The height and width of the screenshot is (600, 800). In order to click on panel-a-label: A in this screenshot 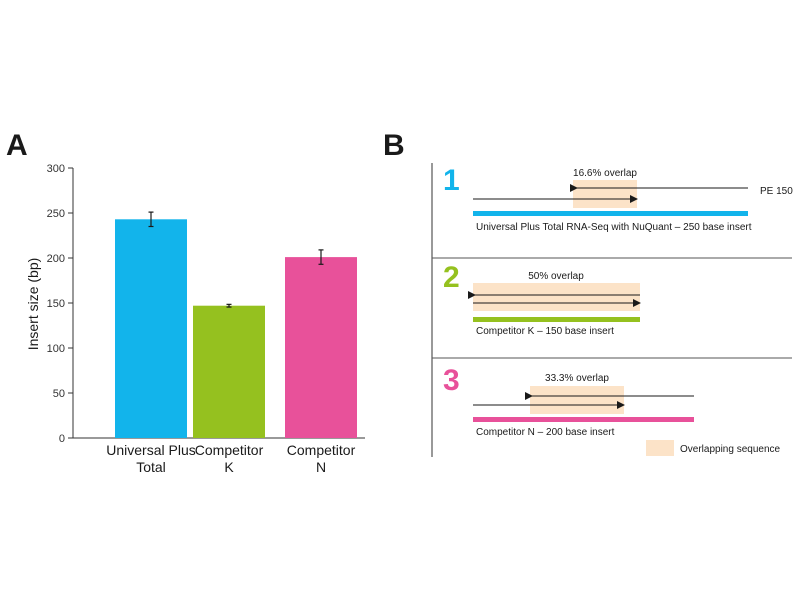, I will do `click(17, 145)`.